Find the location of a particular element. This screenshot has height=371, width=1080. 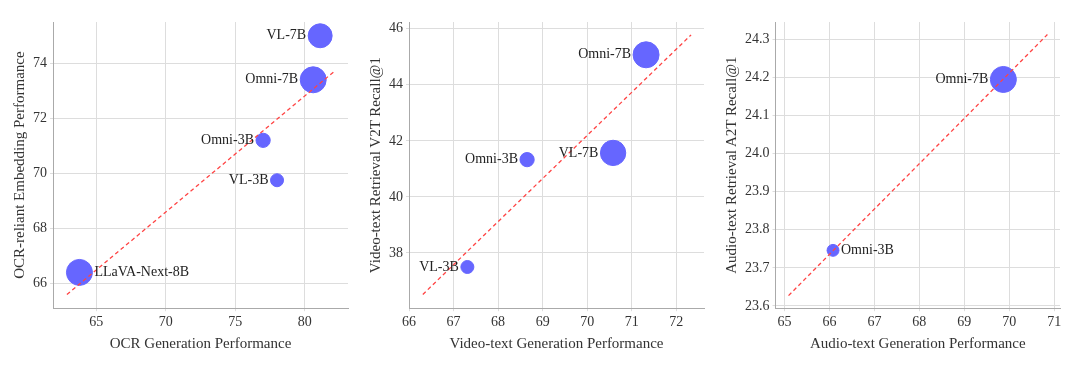

y-tick-label: 40 is located at coordinates (396, 196).